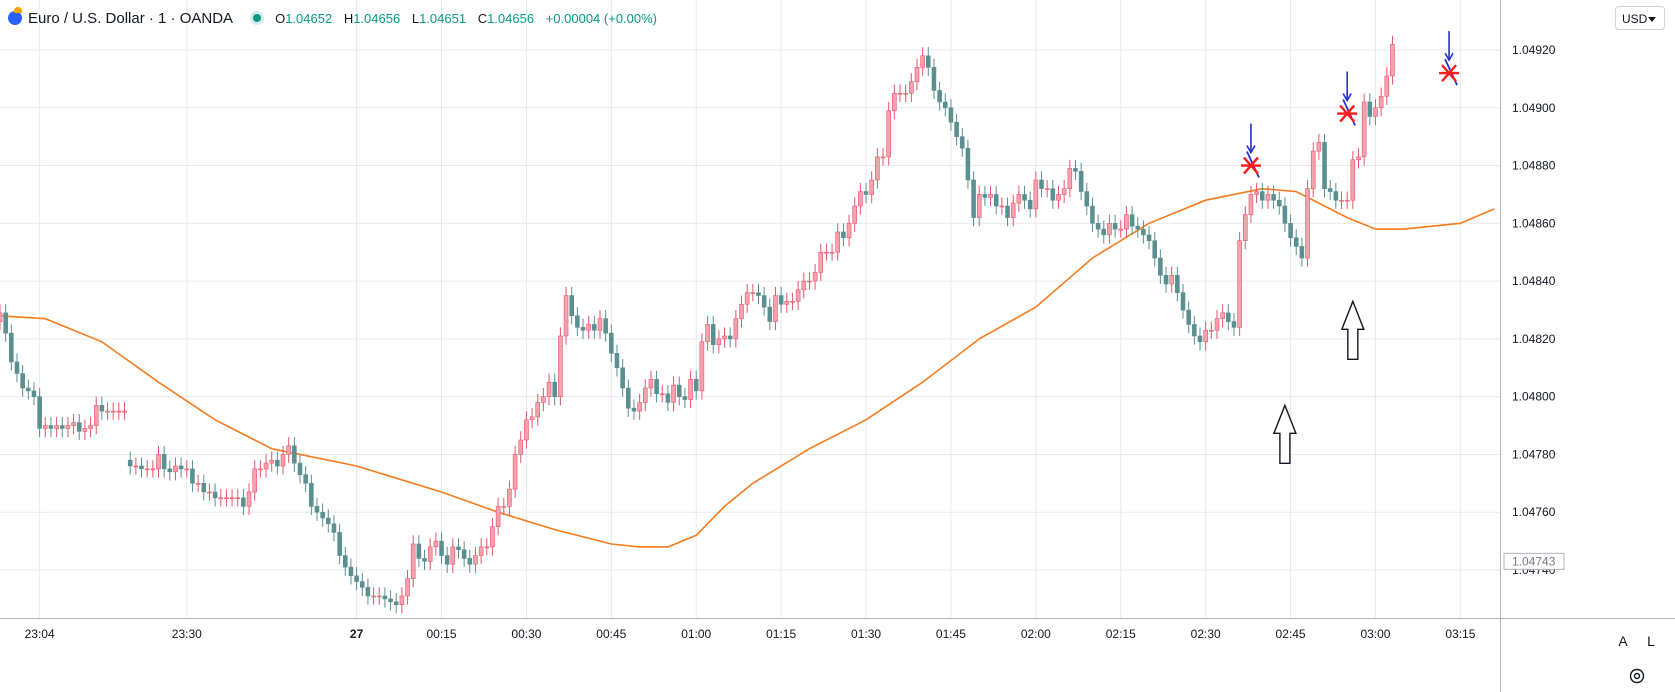 This screenshot has width=1675, height=692. I want to click on y-tick-label: 1.04900, so click(1534, 108).